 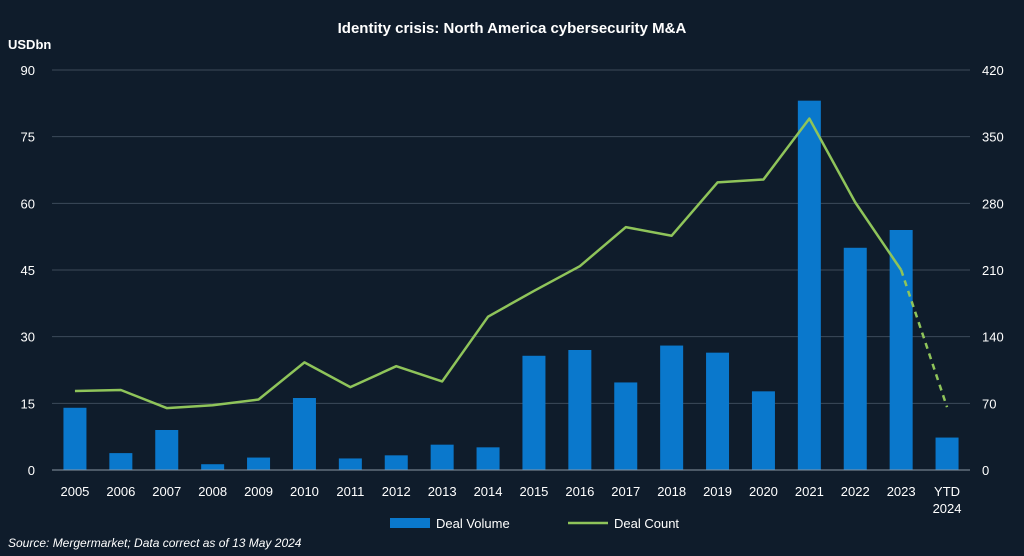 I want to click on y-left-tick-label: 30, so click(x=28, y=337).